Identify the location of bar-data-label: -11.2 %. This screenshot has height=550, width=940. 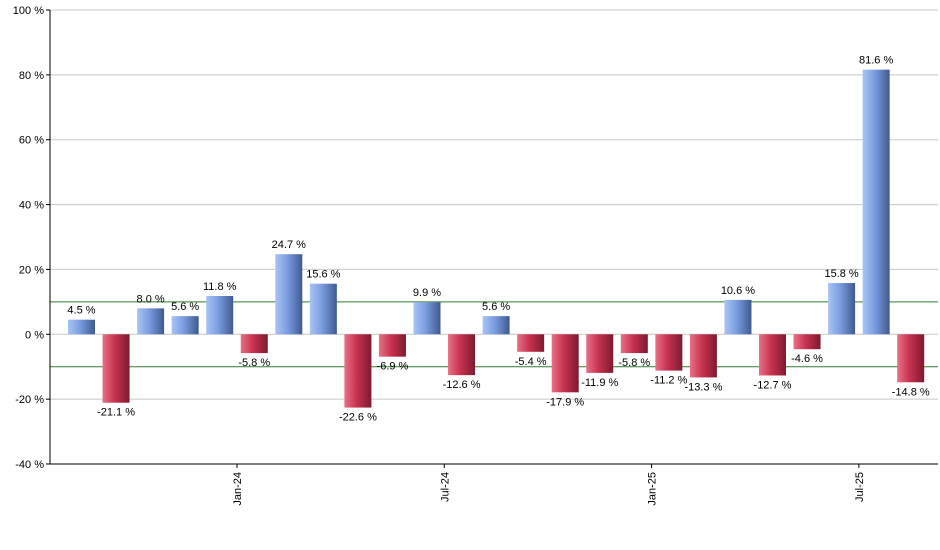
(668, 381).